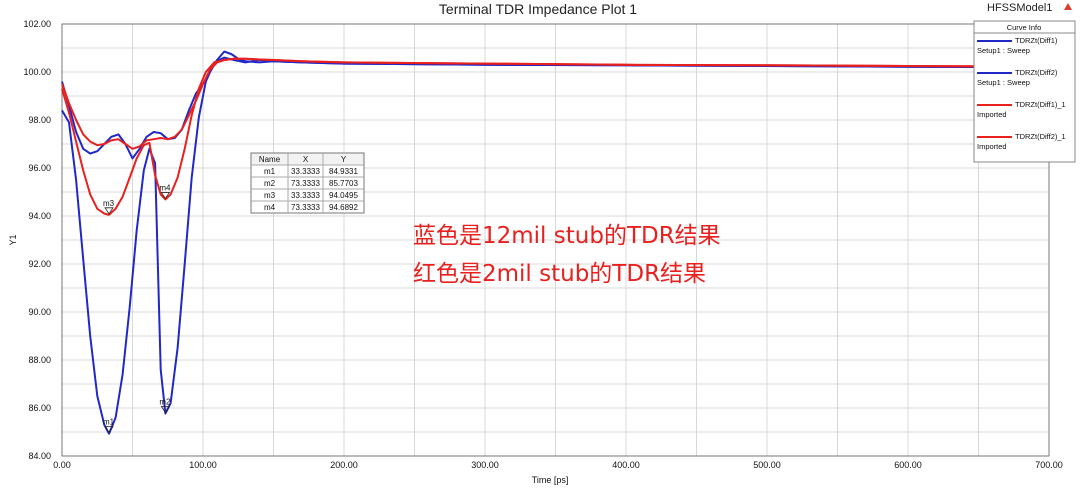  I want to click on y-tick-label: 84.00, so click(39, 456).